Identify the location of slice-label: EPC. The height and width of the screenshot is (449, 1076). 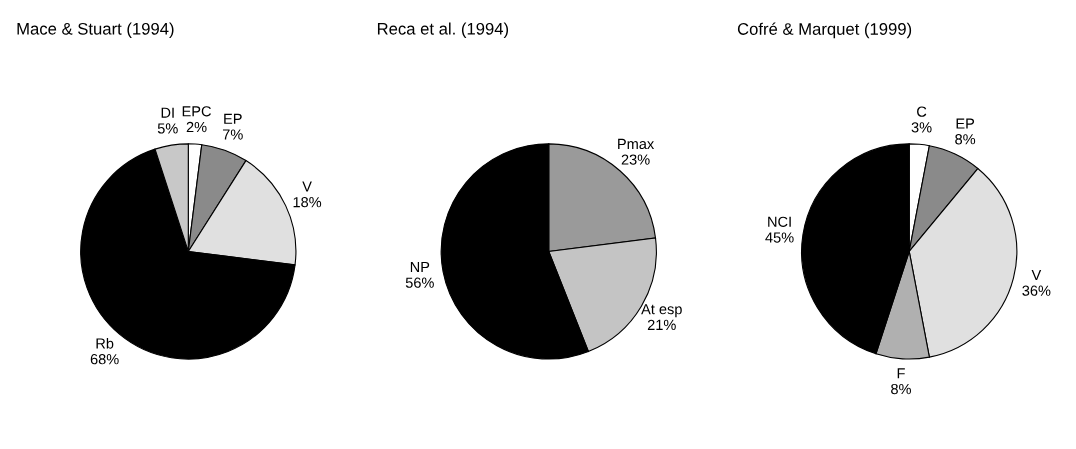
(196, 111).